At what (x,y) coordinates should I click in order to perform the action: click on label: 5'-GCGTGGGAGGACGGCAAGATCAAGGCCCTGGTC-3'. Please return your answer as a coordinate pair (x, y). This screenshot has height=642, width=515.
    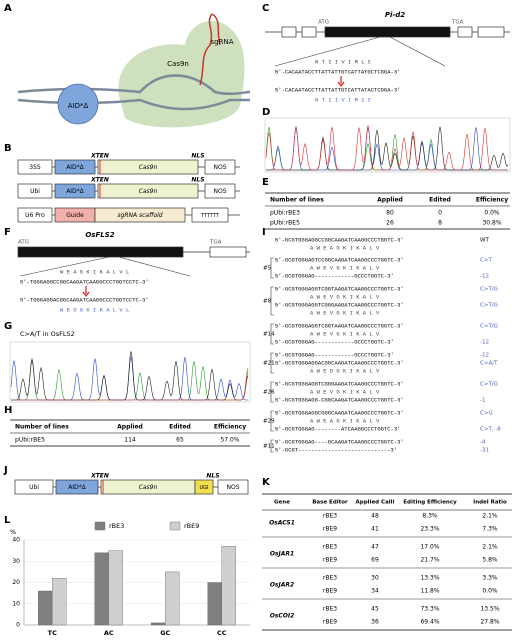
    Looking at the image, I should click on (339, 362).